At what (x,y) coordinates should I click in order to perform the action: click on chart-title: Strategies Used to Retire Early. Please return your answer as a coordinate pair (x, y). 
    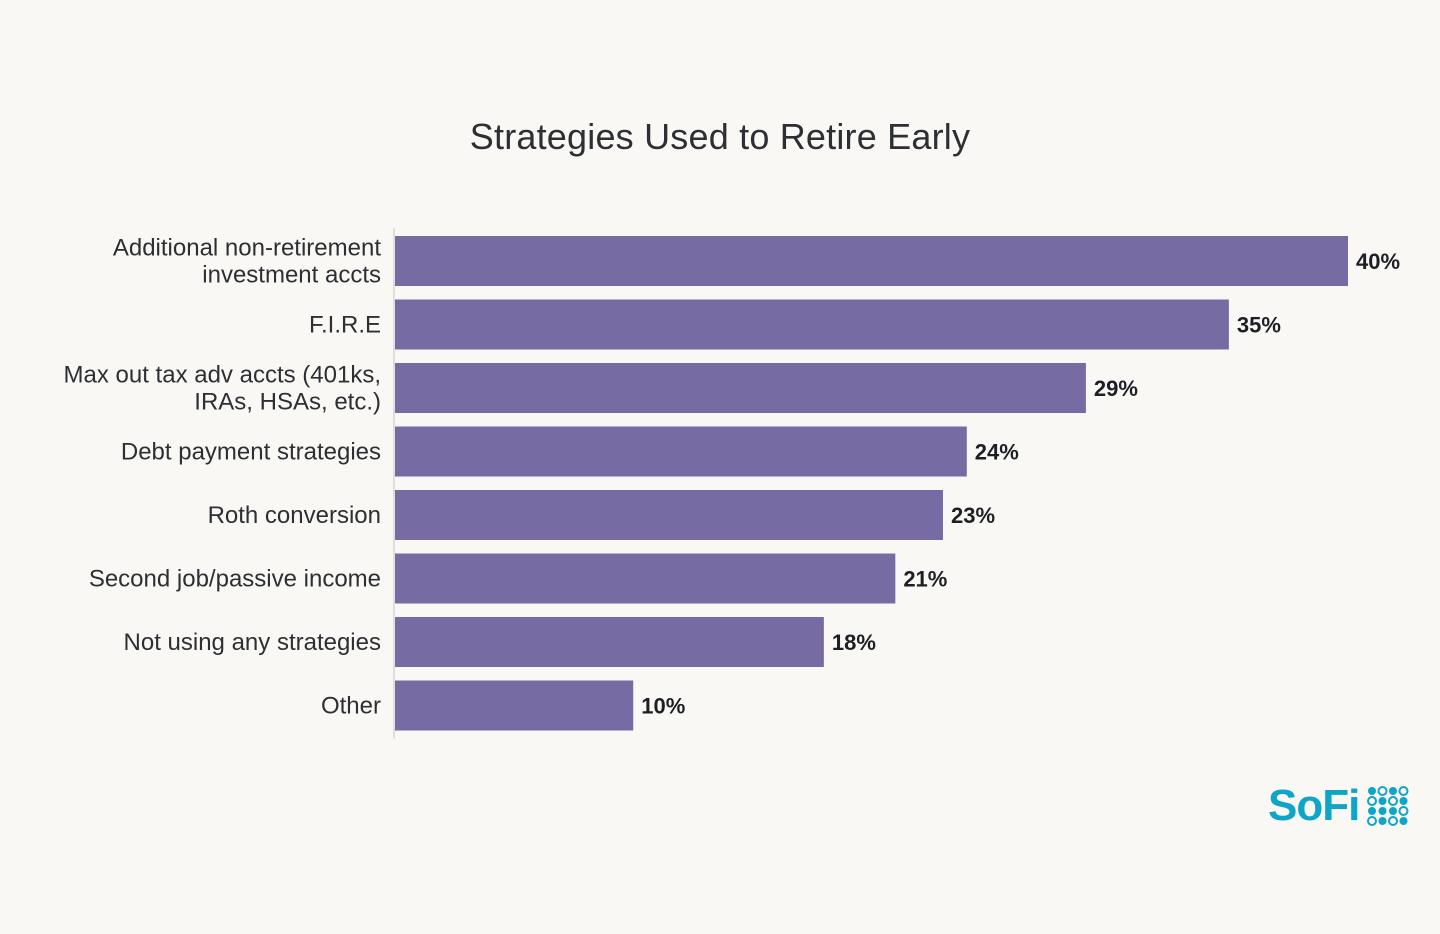
    Looking at the image, I should click on (720, 136).